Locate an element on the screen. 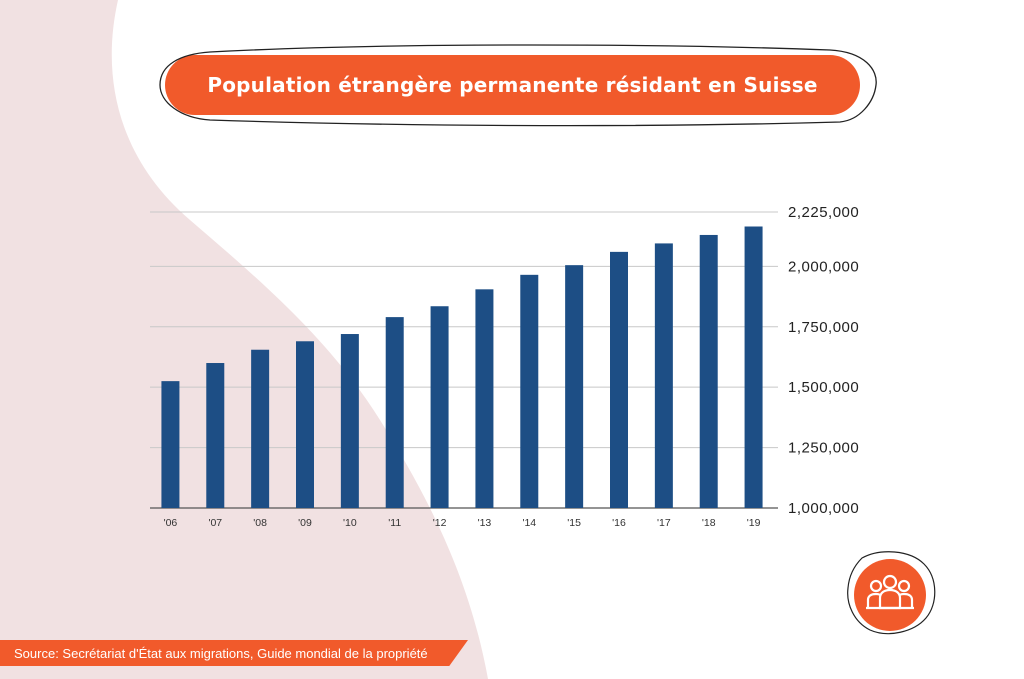  x-tick-label: '13 is located at coordinates (485, 523).